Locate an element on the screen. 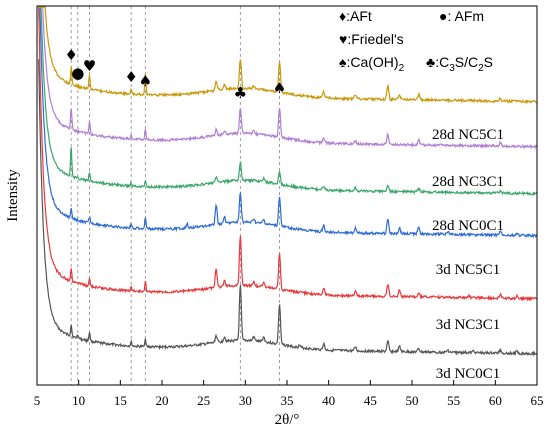 The image size is (550, 436). series-label: 28d NC0C1 is located at coordinates (468, 226).